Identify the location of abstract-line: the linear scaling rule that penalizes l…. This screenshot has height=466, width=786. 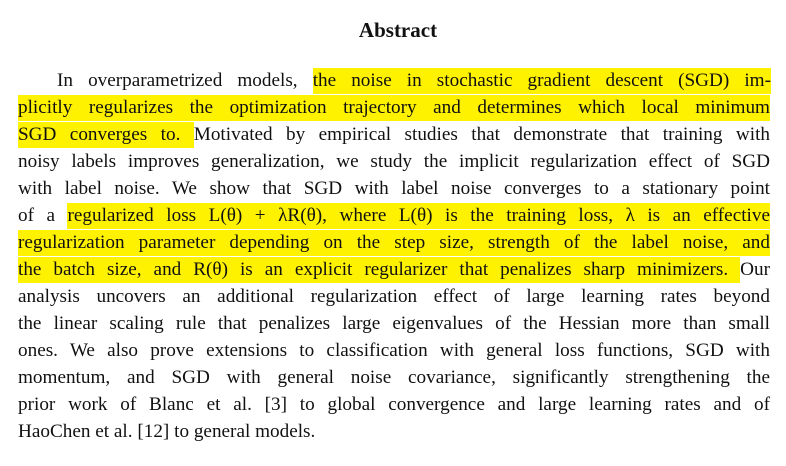
(394, 324).